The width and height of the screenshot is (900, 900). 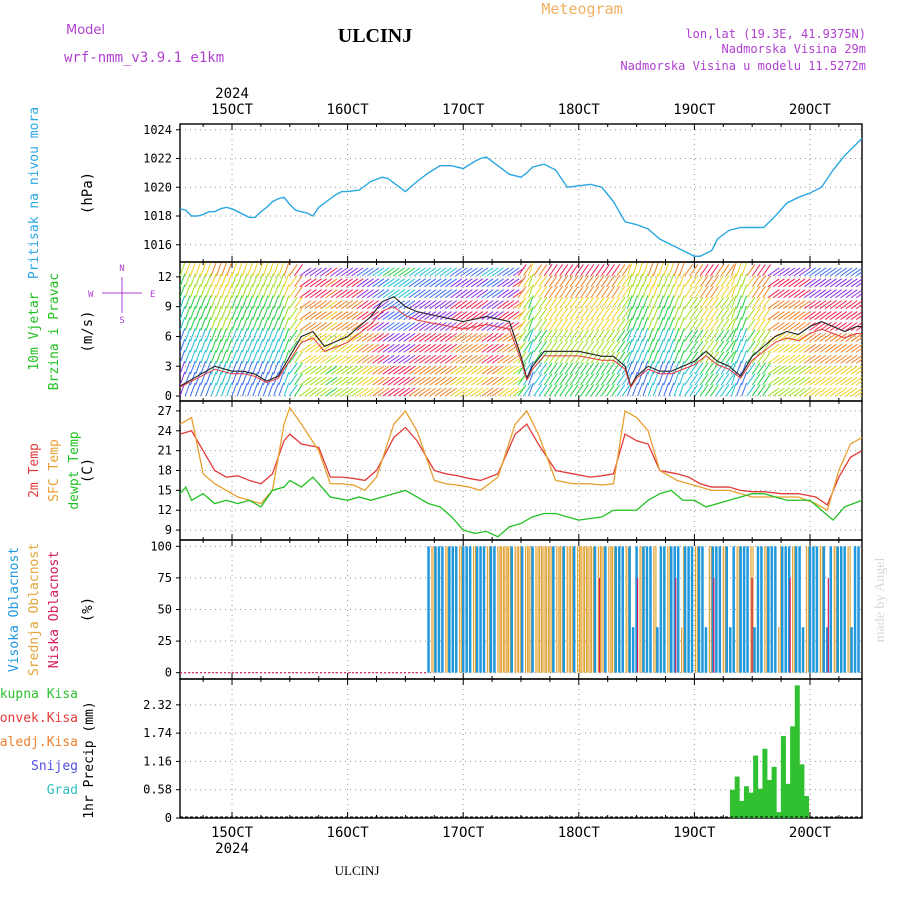 I want to click on y-tick-label: 27, so click(x=165, y=411).